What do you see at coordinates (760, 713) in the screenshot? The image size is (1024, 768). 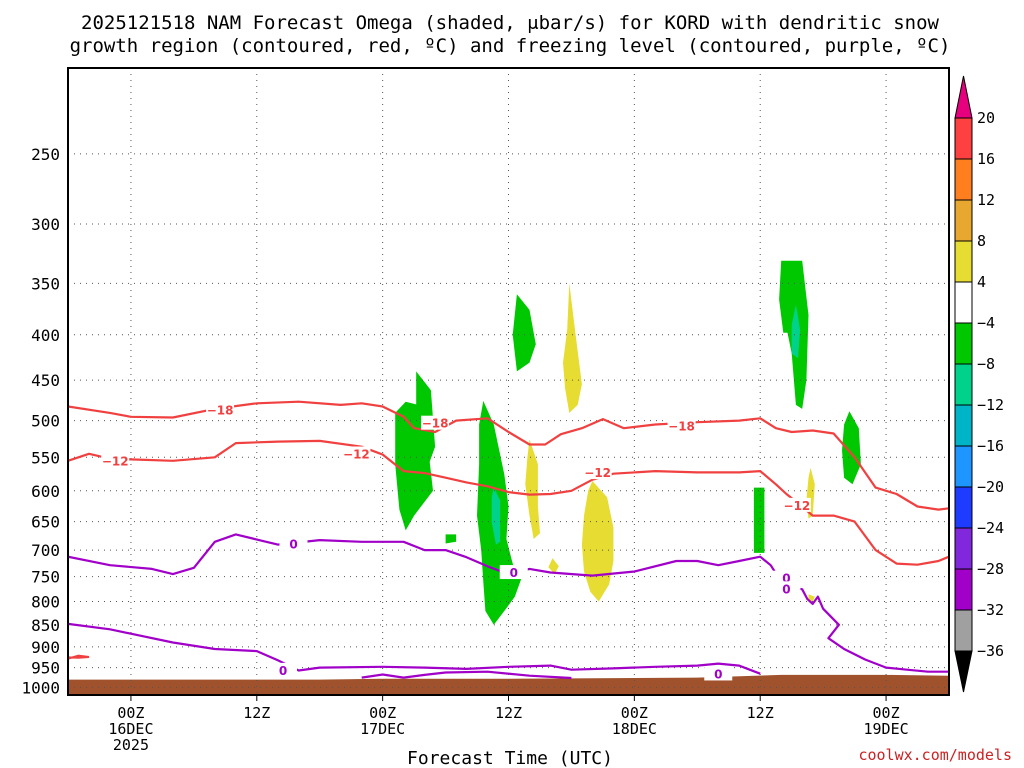 I see `x-tick-label-60-0: 12Z` at bounding box center [760, 713].